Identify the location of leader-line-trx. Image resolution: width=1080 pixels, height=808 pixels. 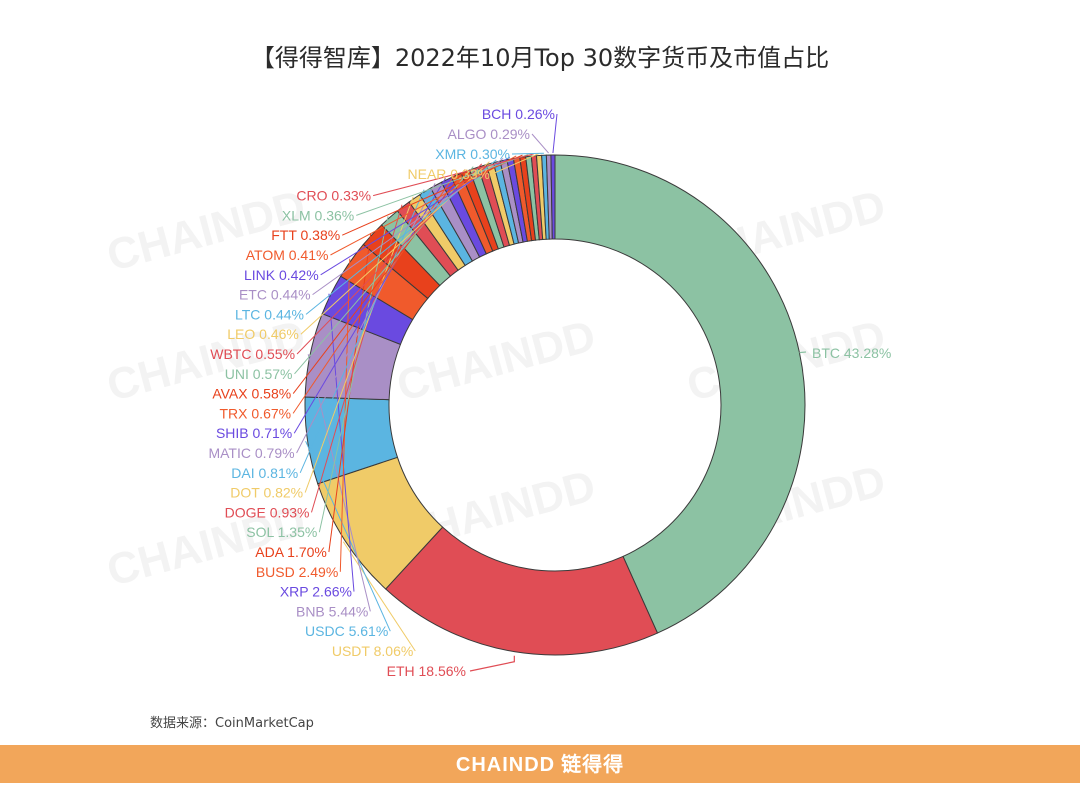
(374, 293).